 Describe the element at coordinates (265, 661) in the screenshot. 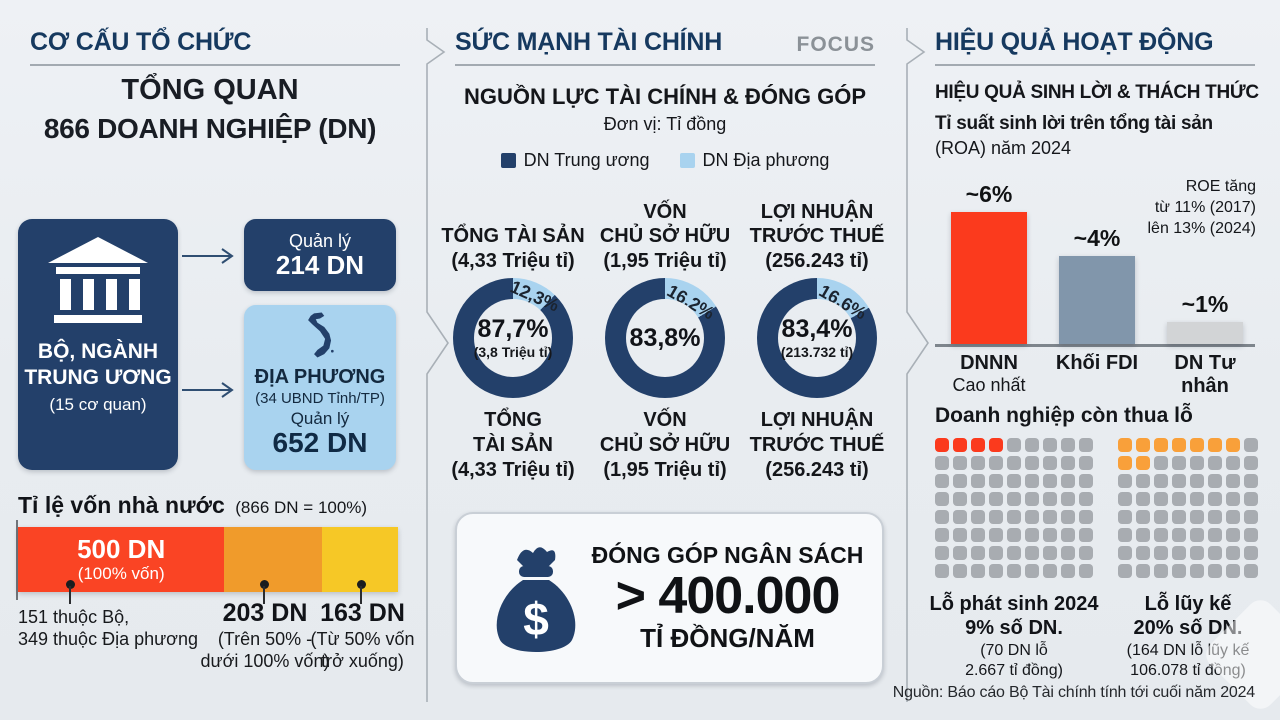

I see `caption-line: dưới 100% vốn)` at that location.